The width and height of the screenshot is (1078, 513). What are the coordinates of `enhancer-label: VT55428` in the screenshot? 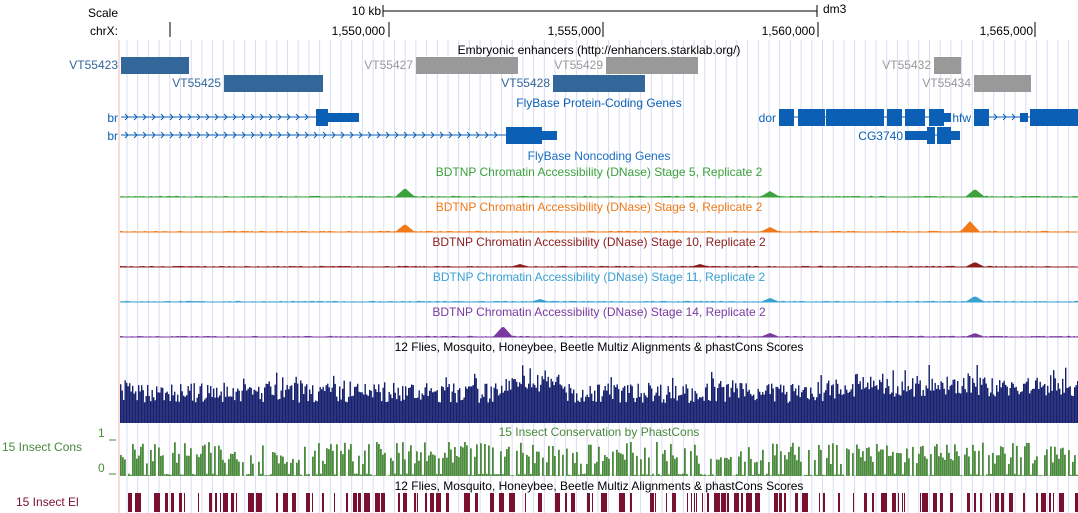 It's located at (525, 83).